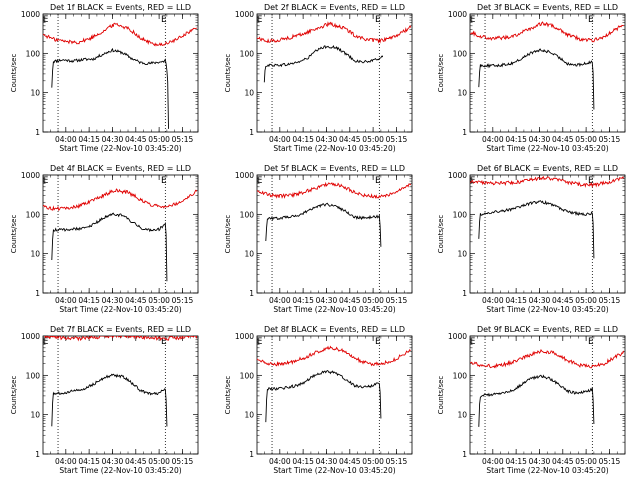  Describe the element at coordinates (547, 329) in the screenshot. I see `chart-title: Det 9f BLACK = Events, RED = LLD` at that location.